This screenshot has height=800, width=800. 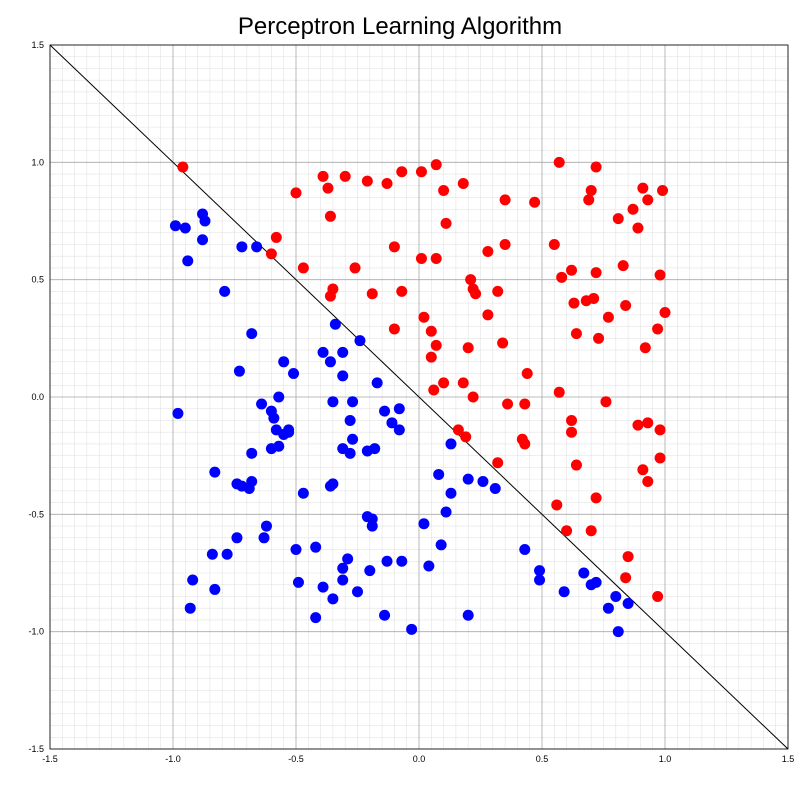 I want to click on x-tick-label: -1.5, so click(x=50, y=759).